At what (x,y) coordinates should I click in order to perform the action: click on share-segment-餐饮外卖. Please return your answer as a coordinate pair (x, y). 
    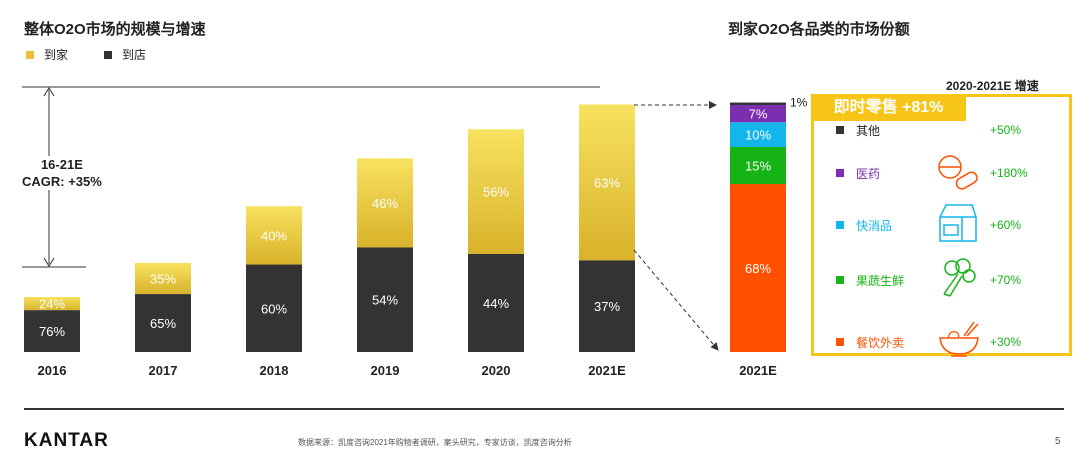
    Looking at the image, I should click on (758, 268).